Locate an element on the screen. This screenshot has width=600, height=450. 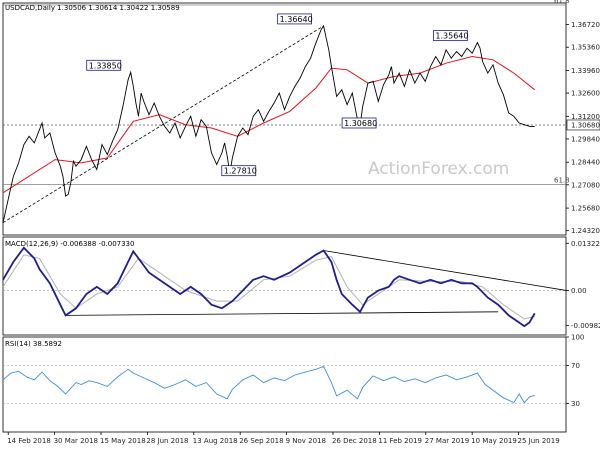
x-axis-tick-label: 25 Jun 2019 is located at coordinates (539, 441).